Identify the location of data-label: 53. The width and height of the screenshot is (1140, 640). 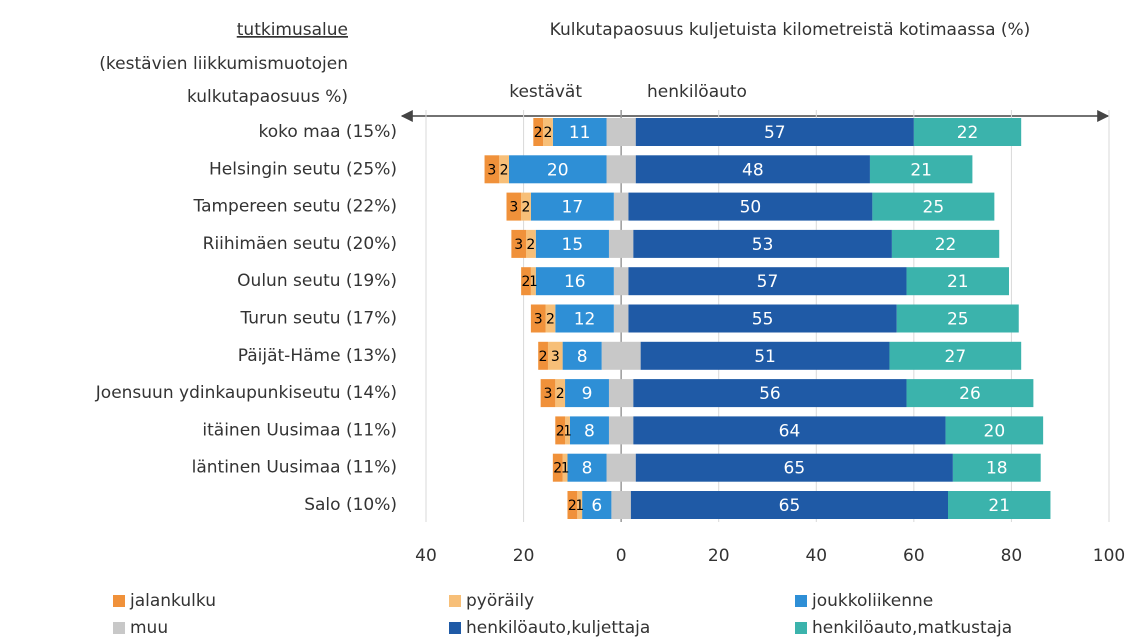
(763, 245).